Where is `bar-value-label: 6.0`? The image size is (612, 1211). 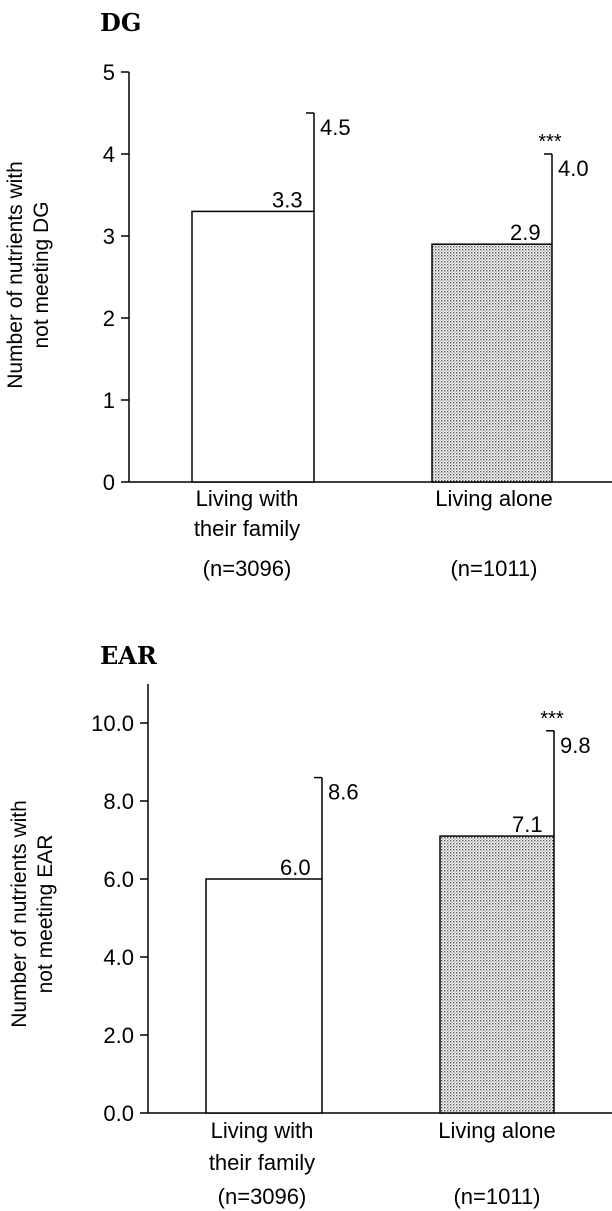
bar-value-label: 6.0 is located at coordinates (295, 867).